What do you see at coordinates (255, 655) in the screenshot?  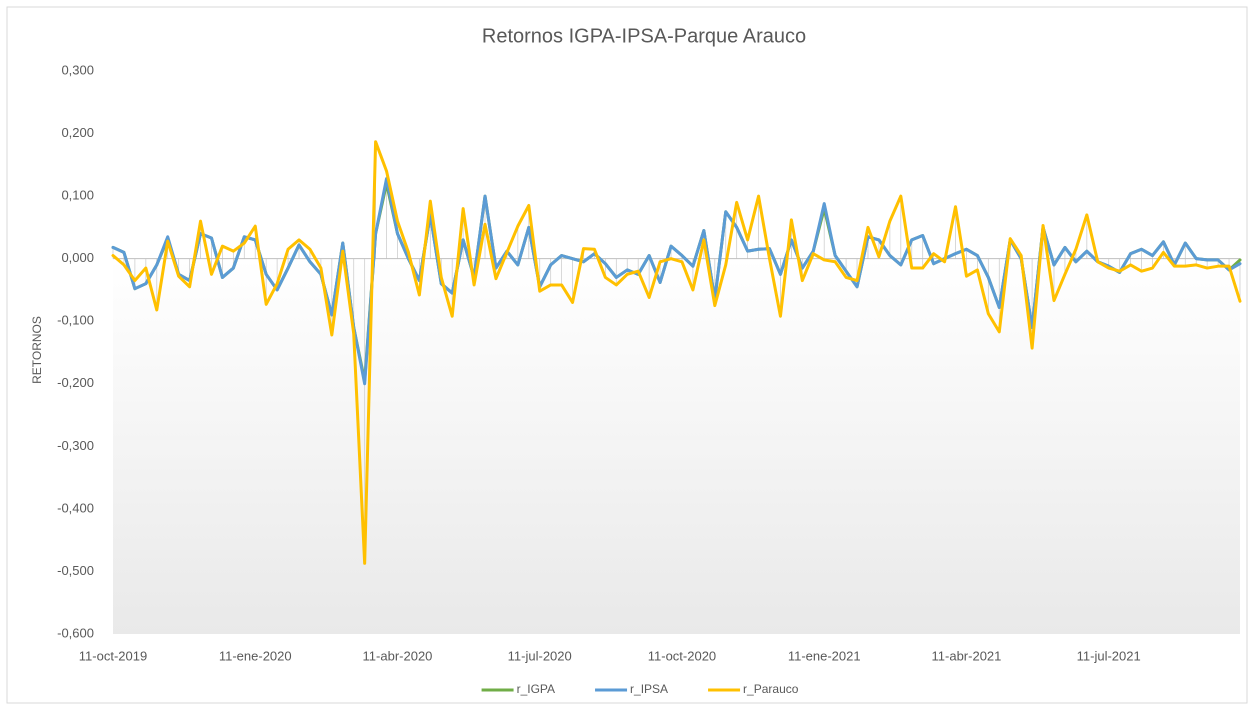 I see `x-tick-label: 11-ene-2020` at bounding box center [255, 655].